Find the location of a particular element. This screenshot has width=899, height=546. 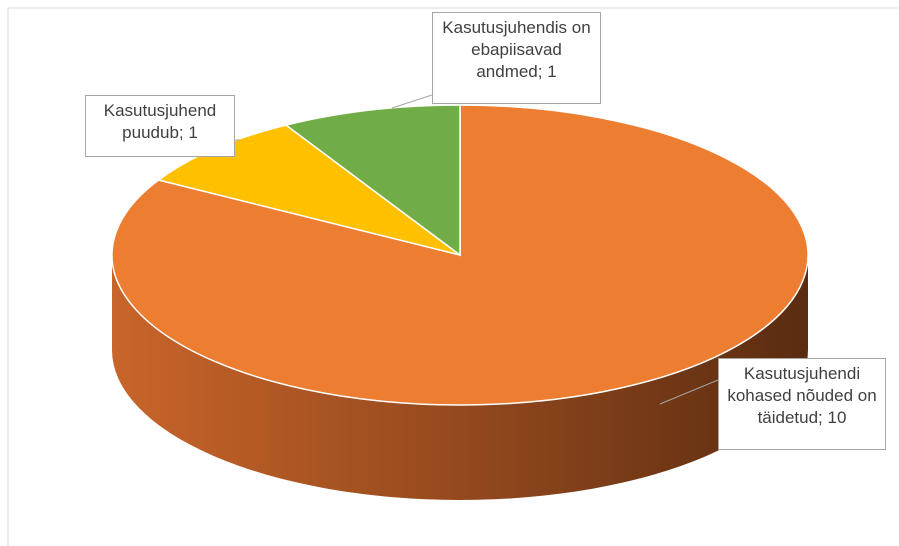

data-label: Kasutusjuhend puudub; 1 is located at coordinates (160, 126).